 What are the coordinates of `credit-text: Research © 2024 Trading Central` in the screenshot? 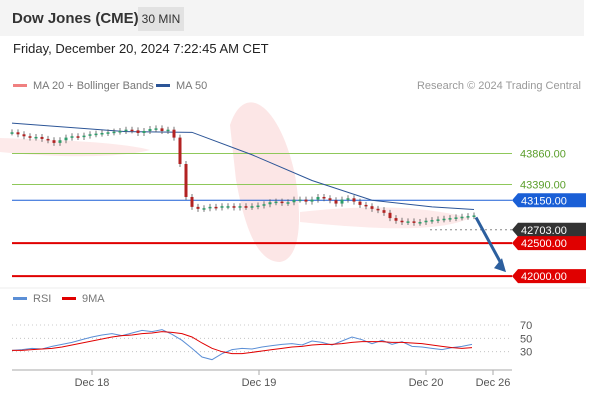 It's located at (498, 86).